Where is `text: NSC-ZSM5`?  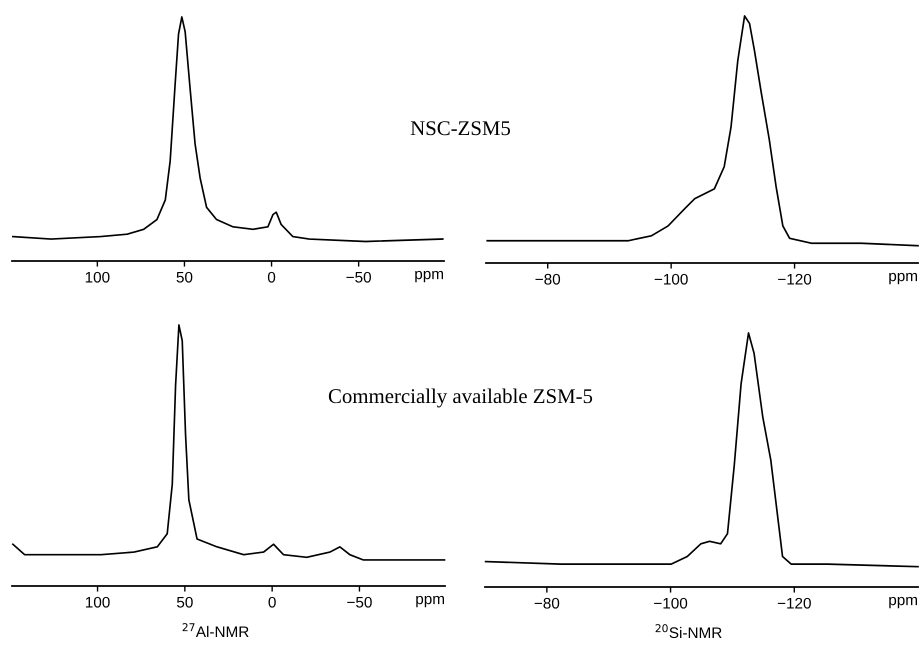 text: NSC-ZSM5 is located at coordinates (460, 128).